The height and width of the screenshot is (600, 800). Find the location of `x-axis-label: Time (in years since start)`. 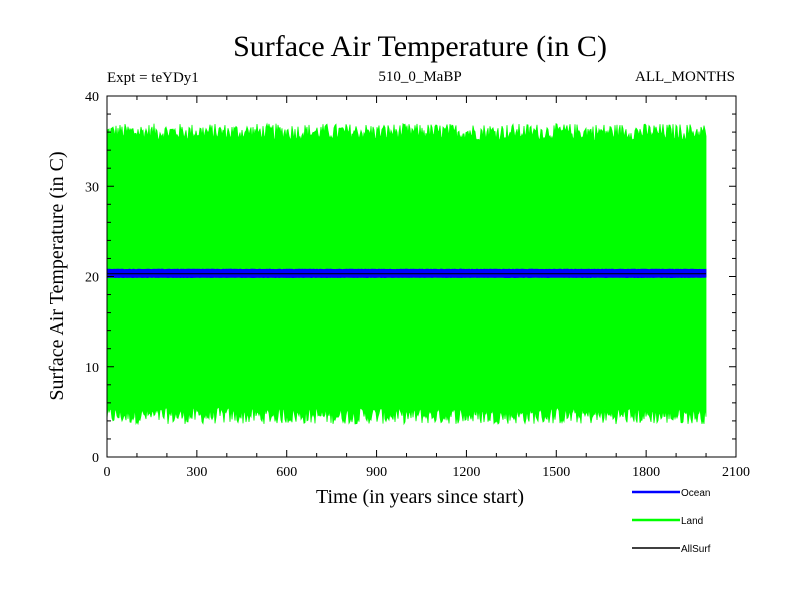

x-axis-label: Time (in years since start) is located at coordinates (420, 497).